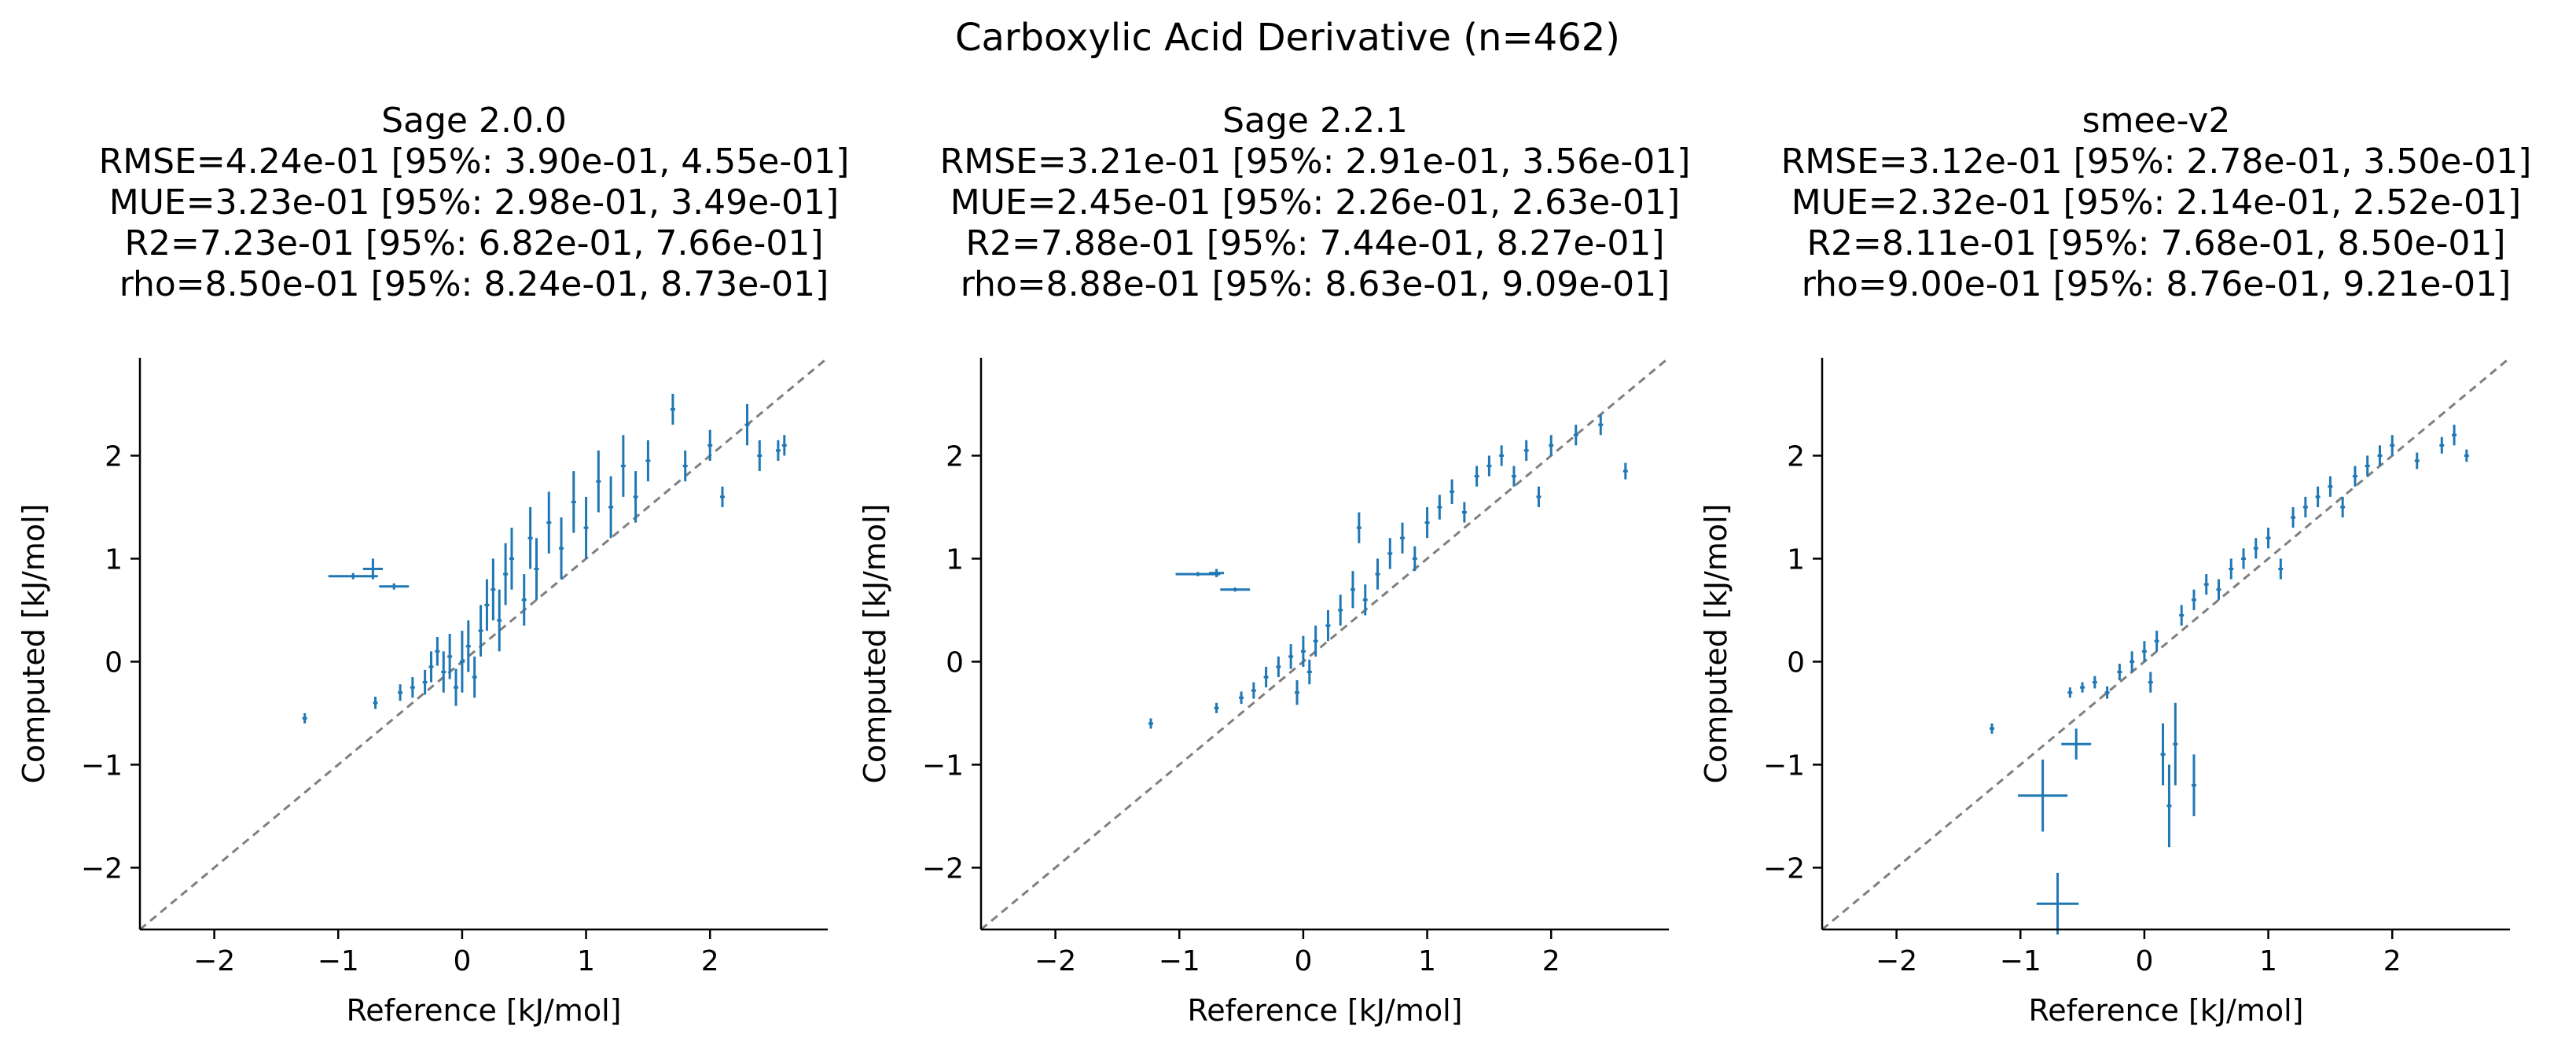  What do you see at coordinates (1315, 162) in the screenshot?
I see `panel-stat-line: RMSE=3.21e-01 [95%: 2.91e-01, 3.56e-01]` at bounding box center [1315, 162].